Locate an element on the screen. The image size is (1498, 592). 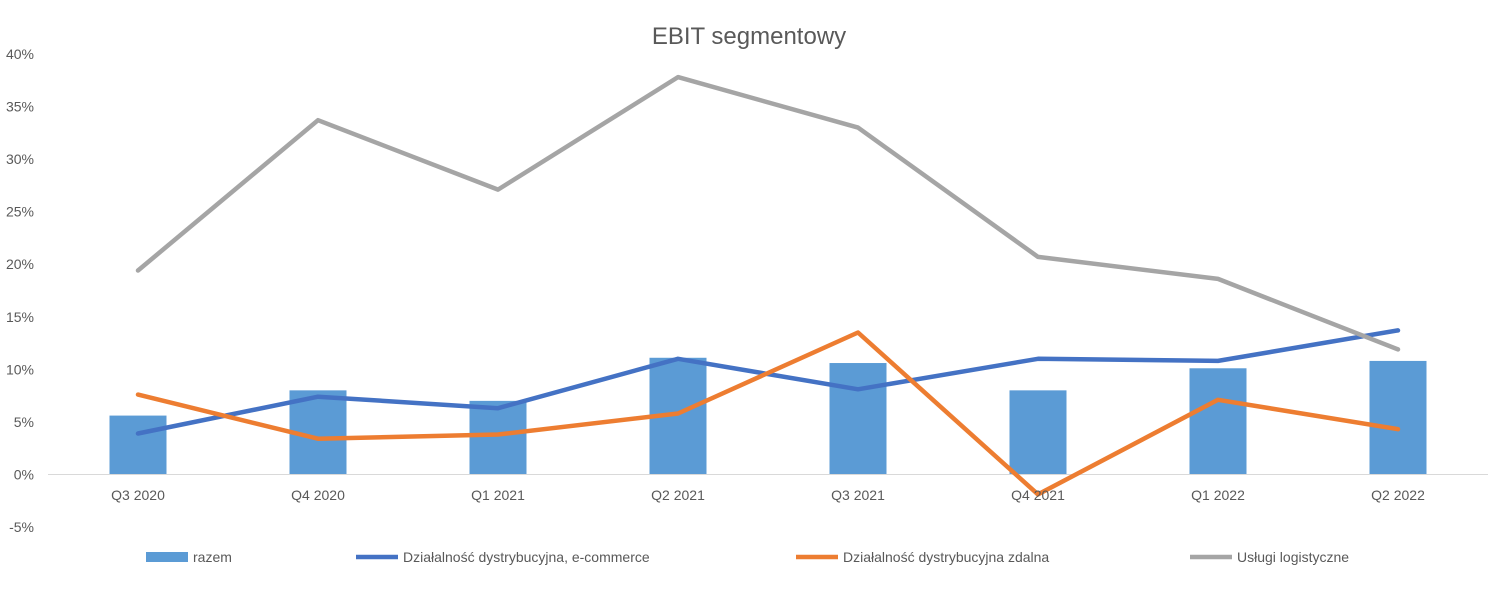
chart-title: EBIT segmentowy is located at coordinates (749, 36).